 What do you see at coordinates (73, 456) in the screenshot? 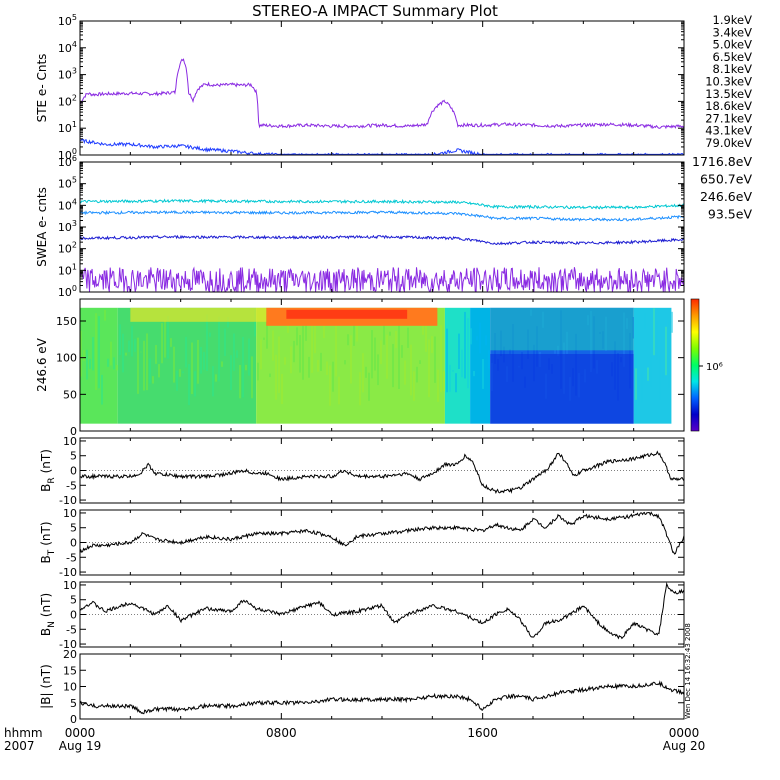
I see `y-tick-label: 5` at bounding box center [73, 456].